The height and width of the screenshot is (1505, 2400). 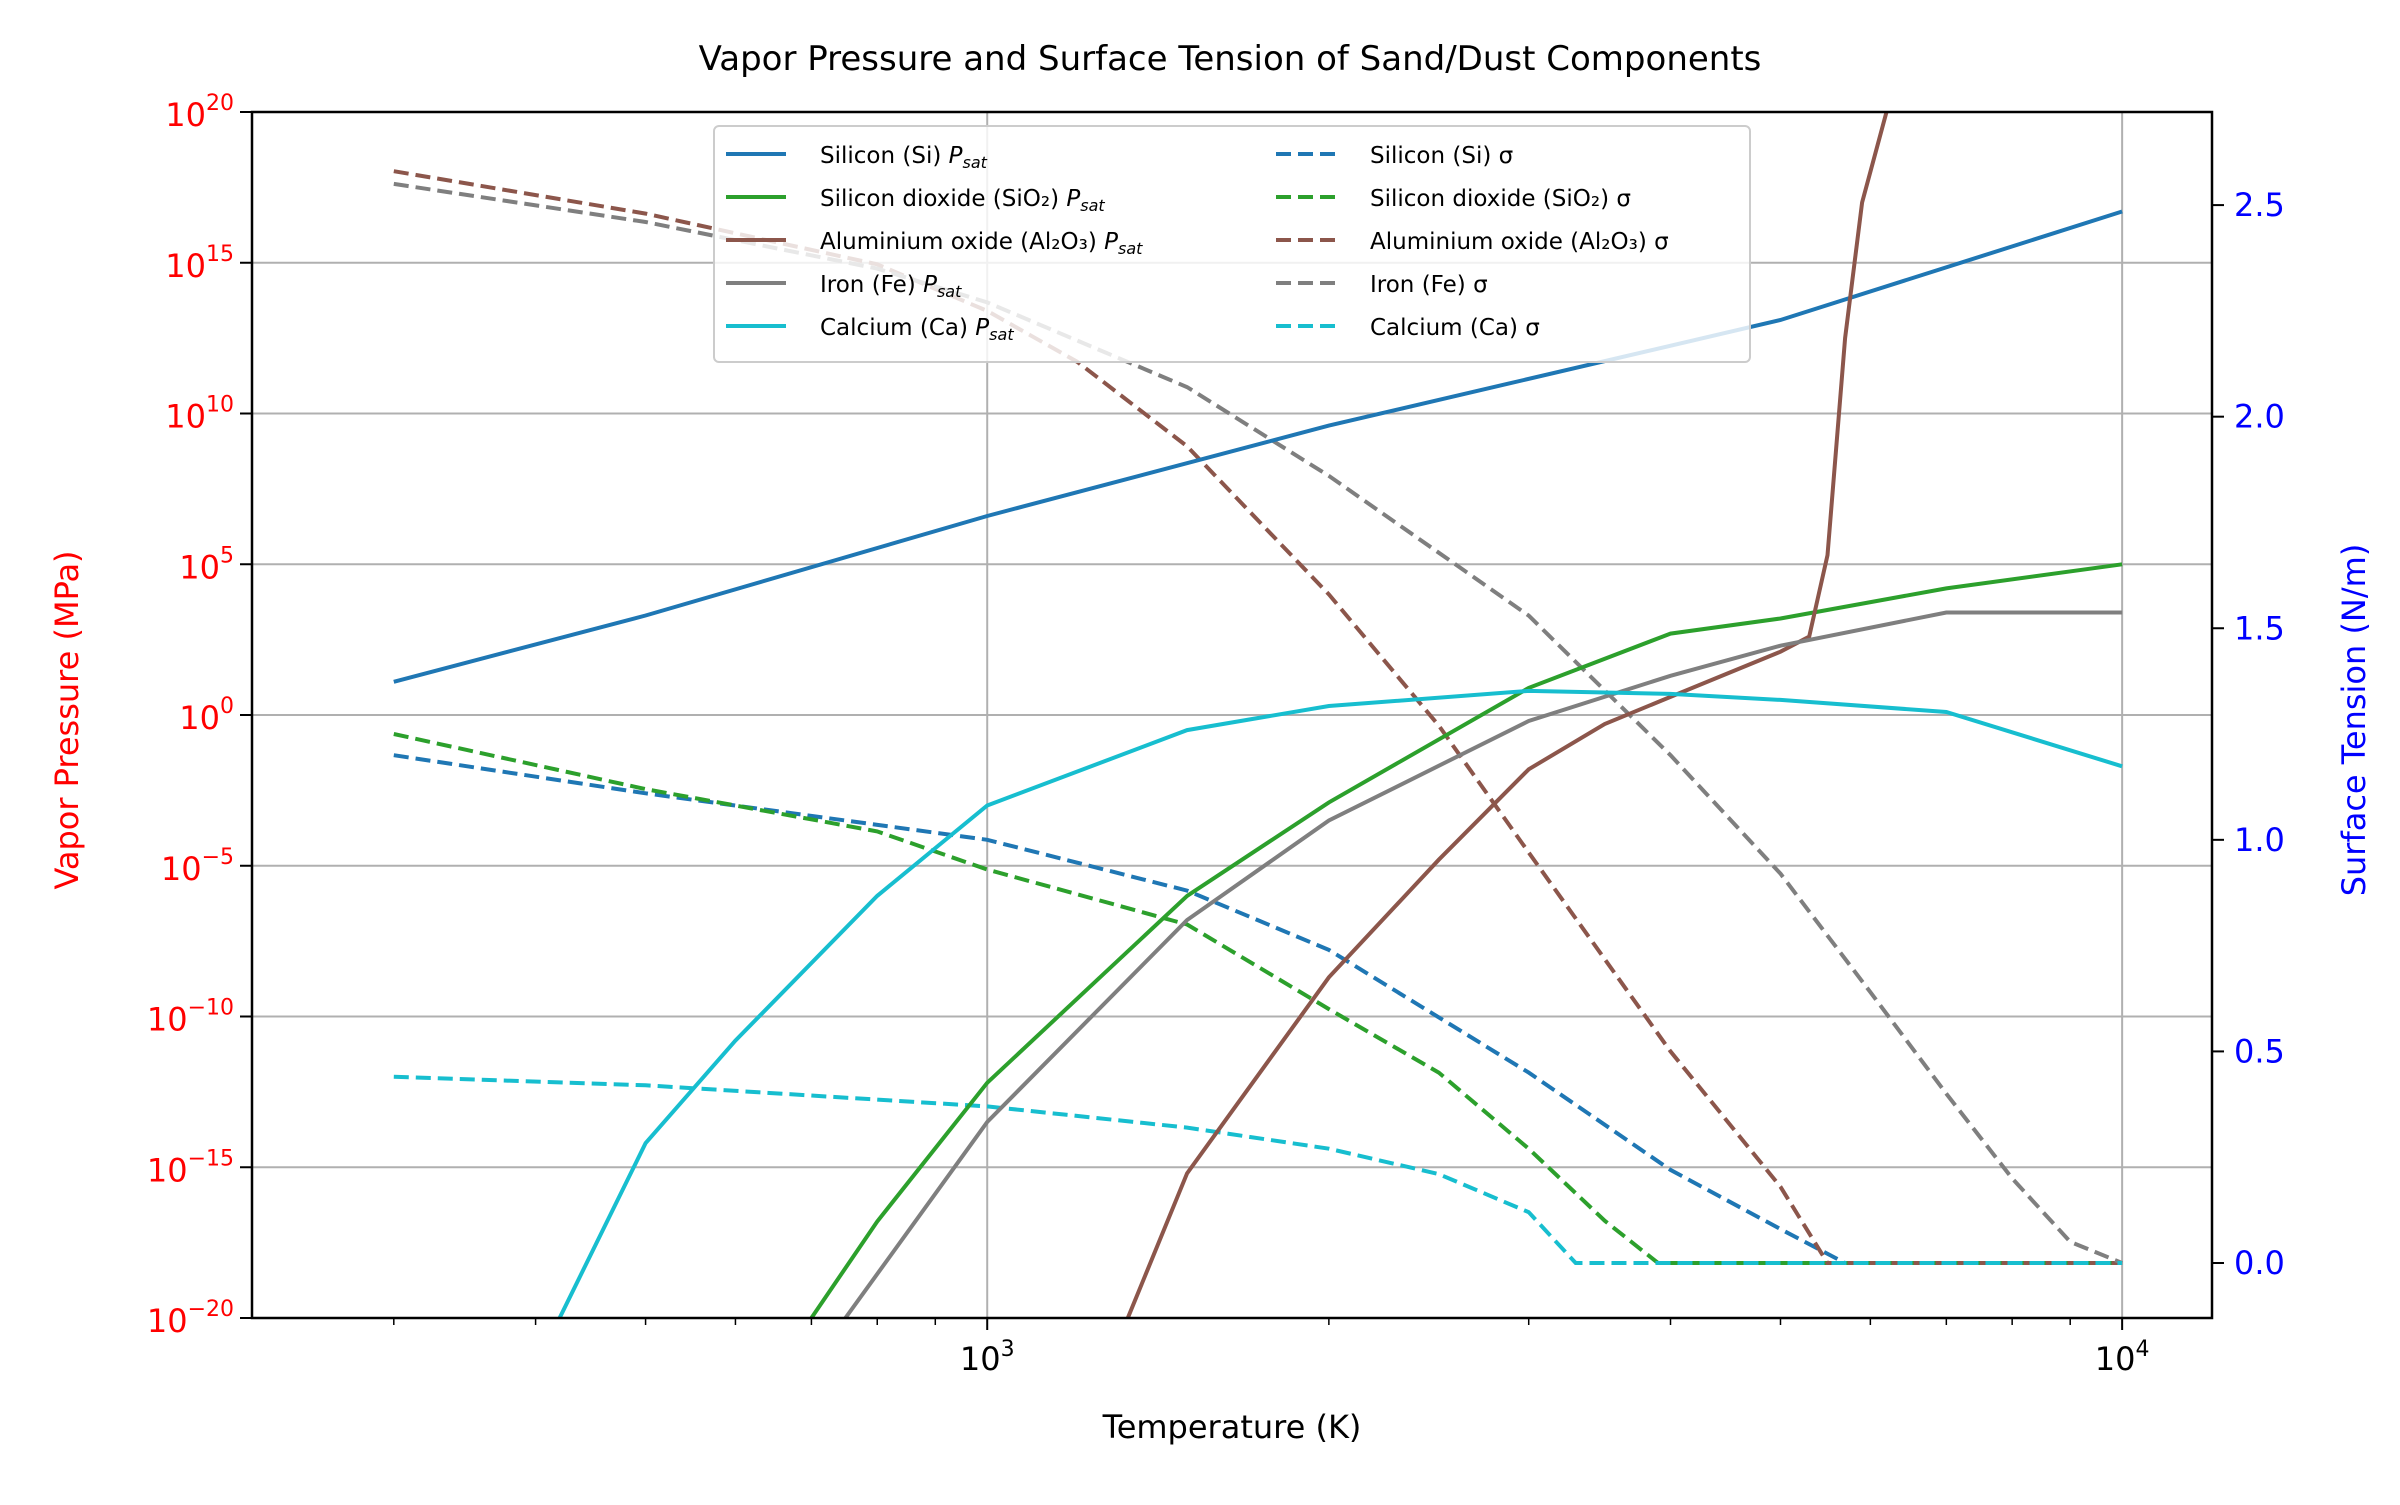 What do you see at coordinates (2259, 628) in the screenshot?
I see `y-right-tick-label: 1.5` at bounding box center [2259, 628].